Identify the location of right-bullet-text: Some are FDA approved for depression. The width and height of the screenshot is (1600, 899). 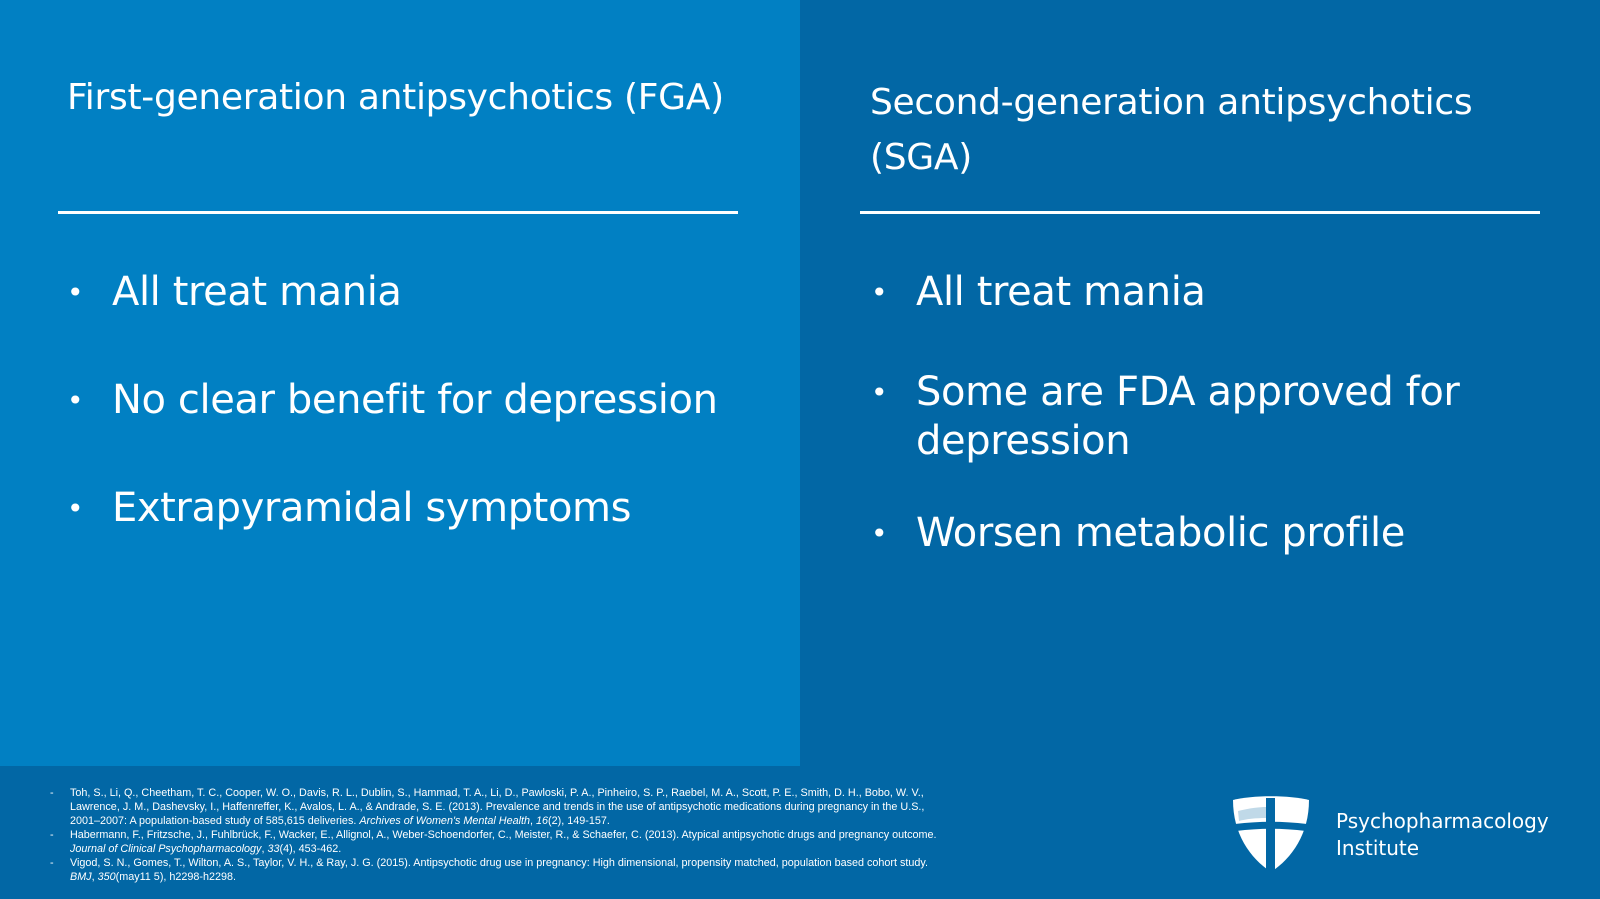
(1188, 416).